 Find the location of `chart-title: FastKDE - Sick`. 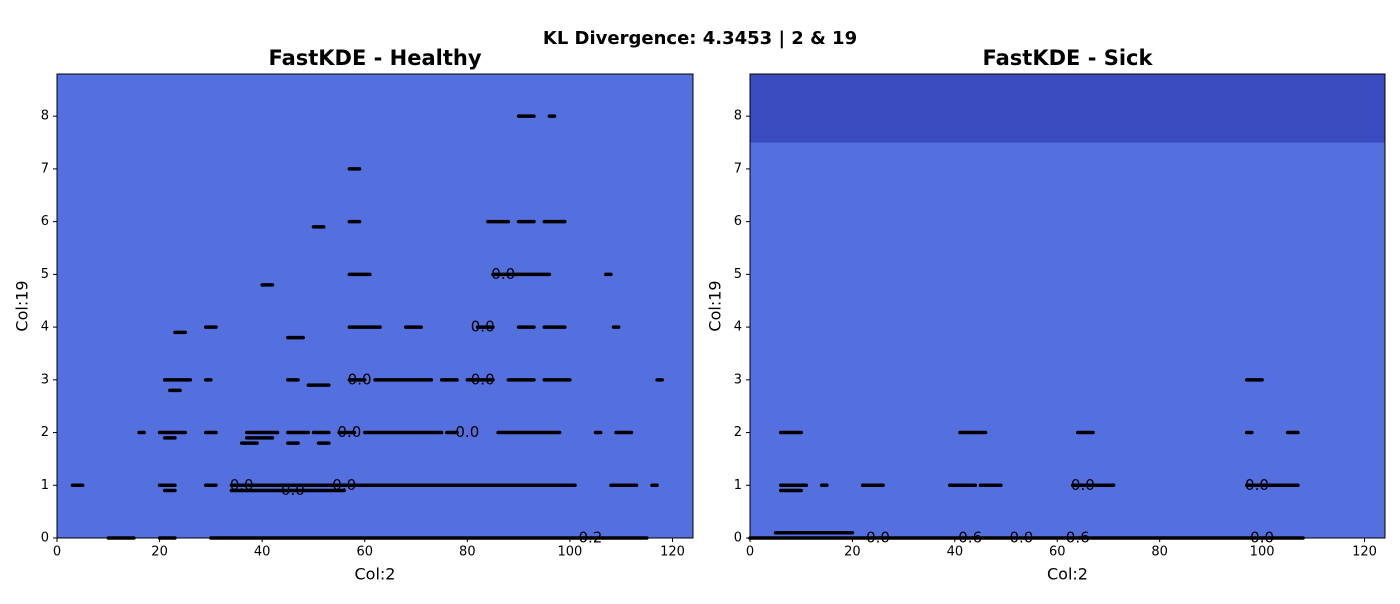

chart-title: FastKDE - Sick is located at coordinates (1068, 58).